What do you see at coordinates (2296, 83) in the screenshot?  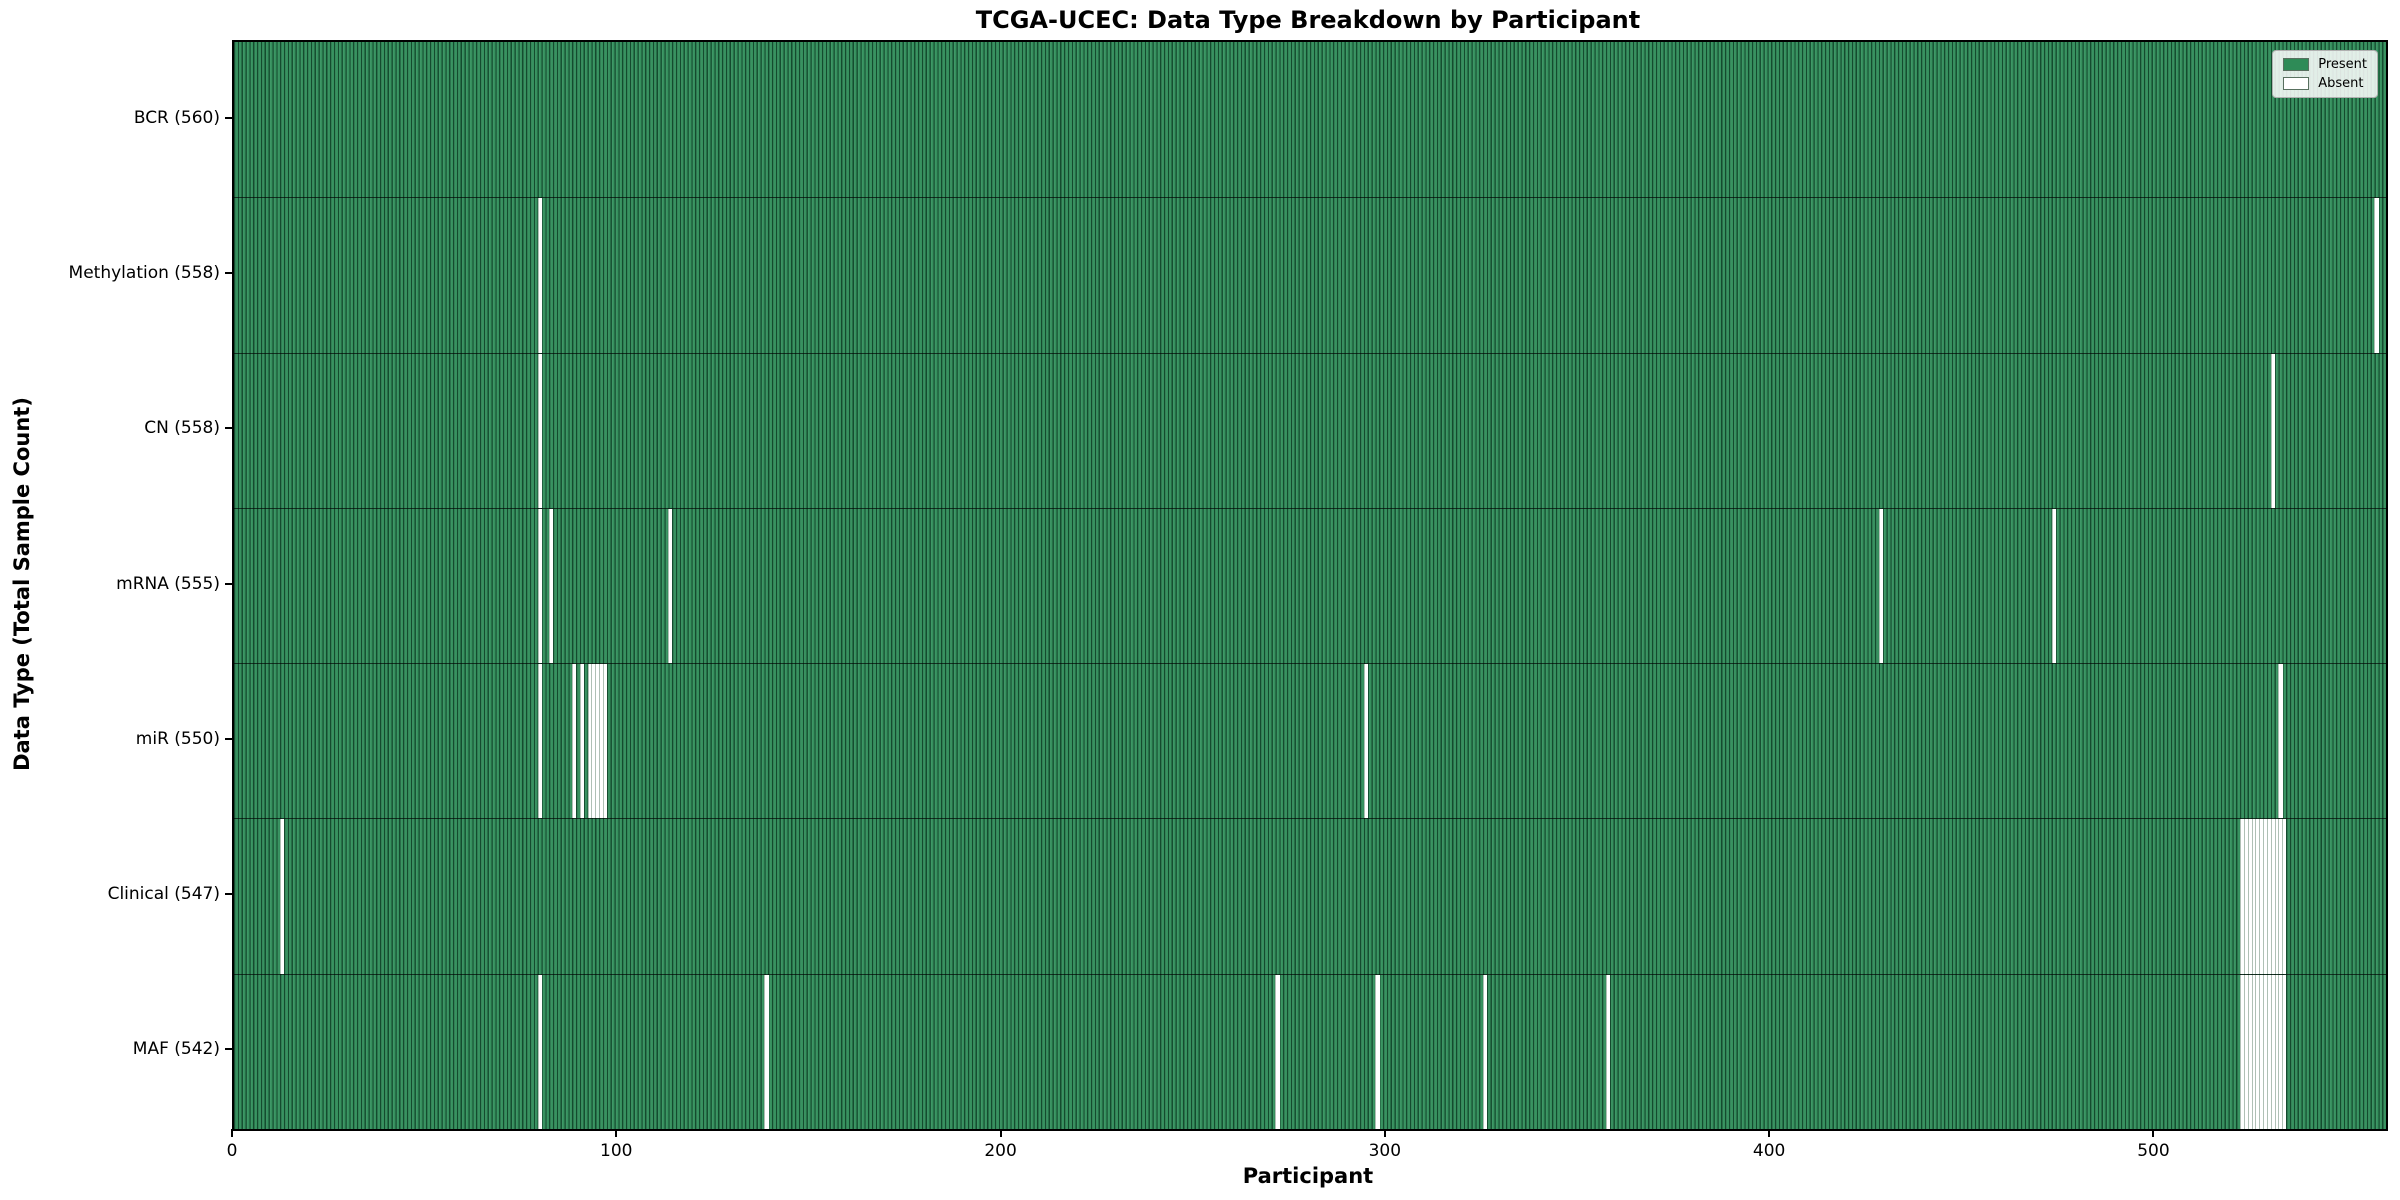 I see `absent-swatch-icon` at bounding box center [2296, 83].